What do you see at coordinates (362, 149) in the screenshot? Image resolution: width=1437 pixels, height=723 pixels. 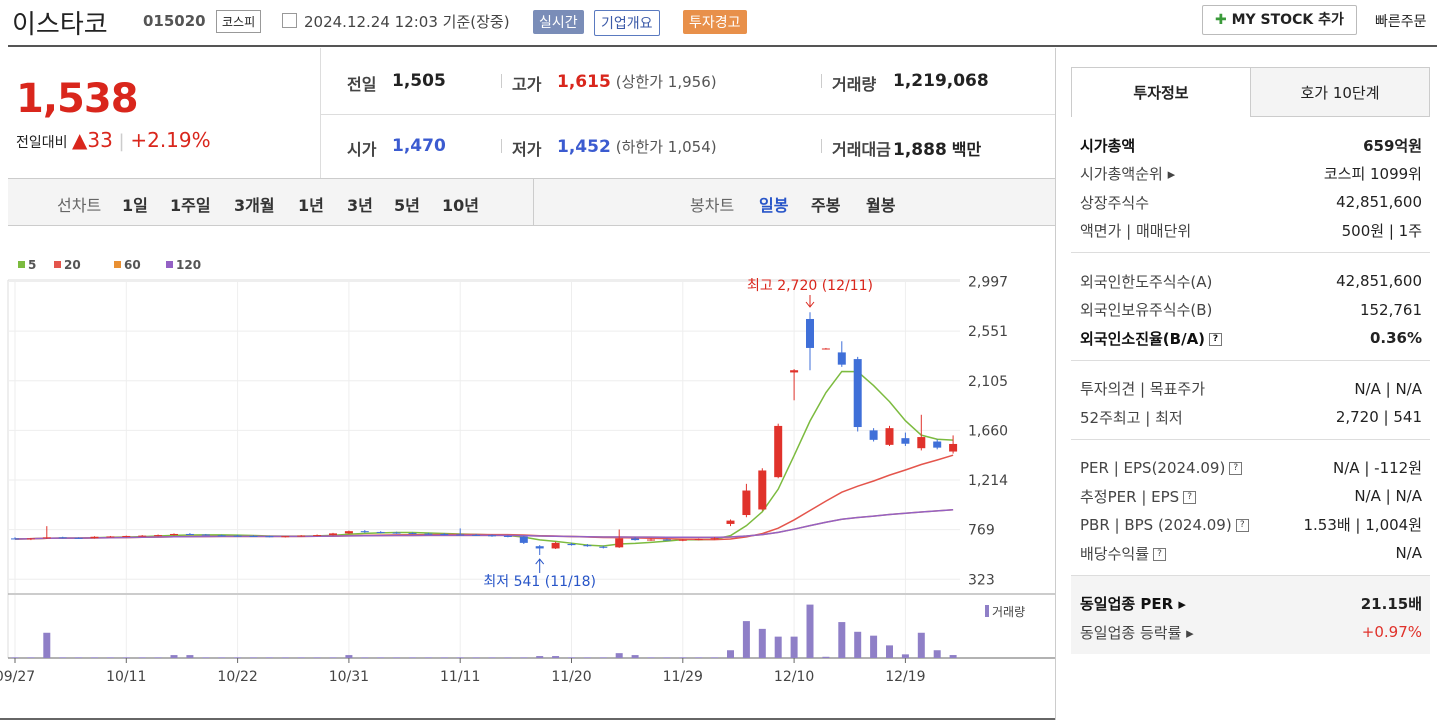 I see `summary-label: 시가` at bounding box center [362, 149].